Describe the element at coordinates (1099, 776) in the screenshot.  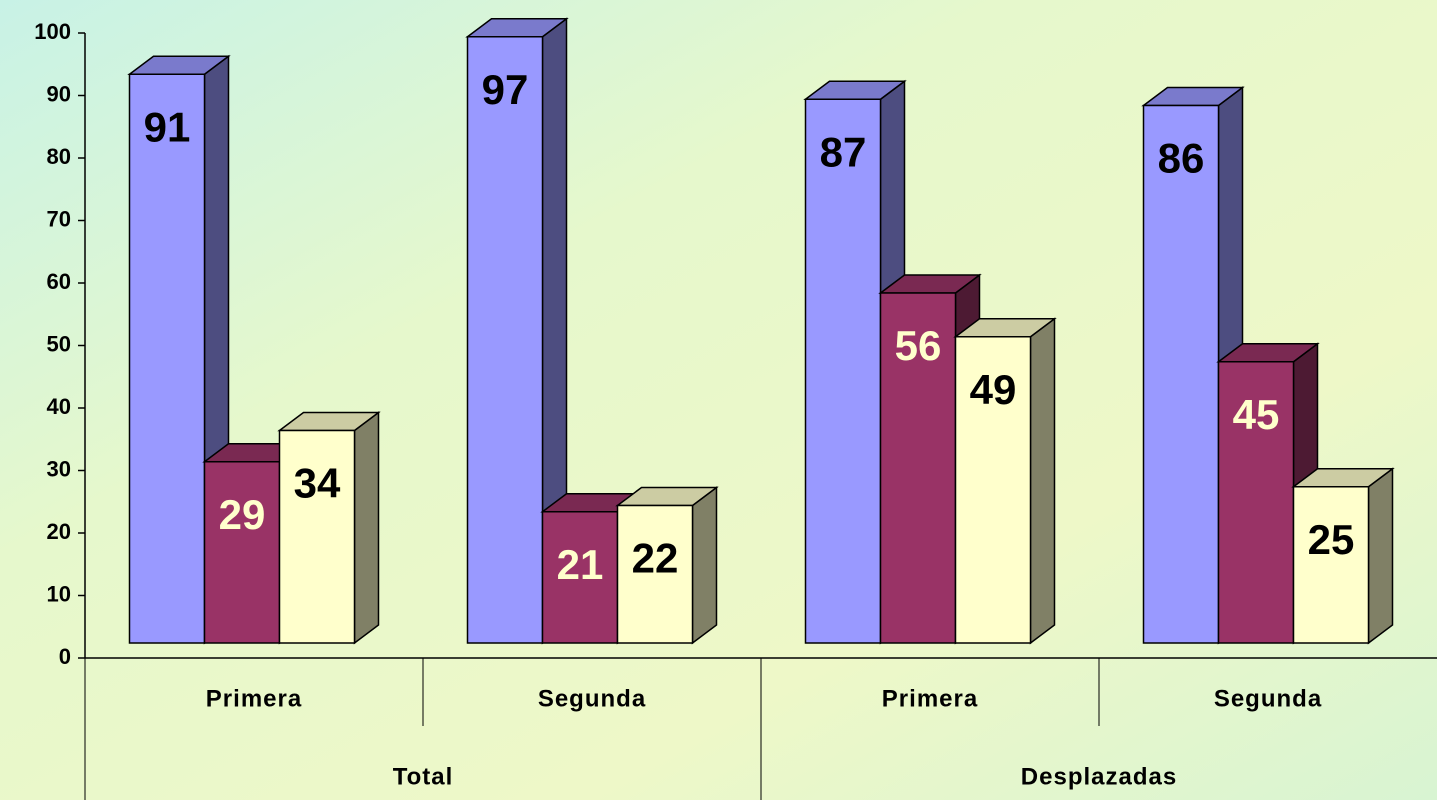
I see `group-label: Desplazadas` at that location.